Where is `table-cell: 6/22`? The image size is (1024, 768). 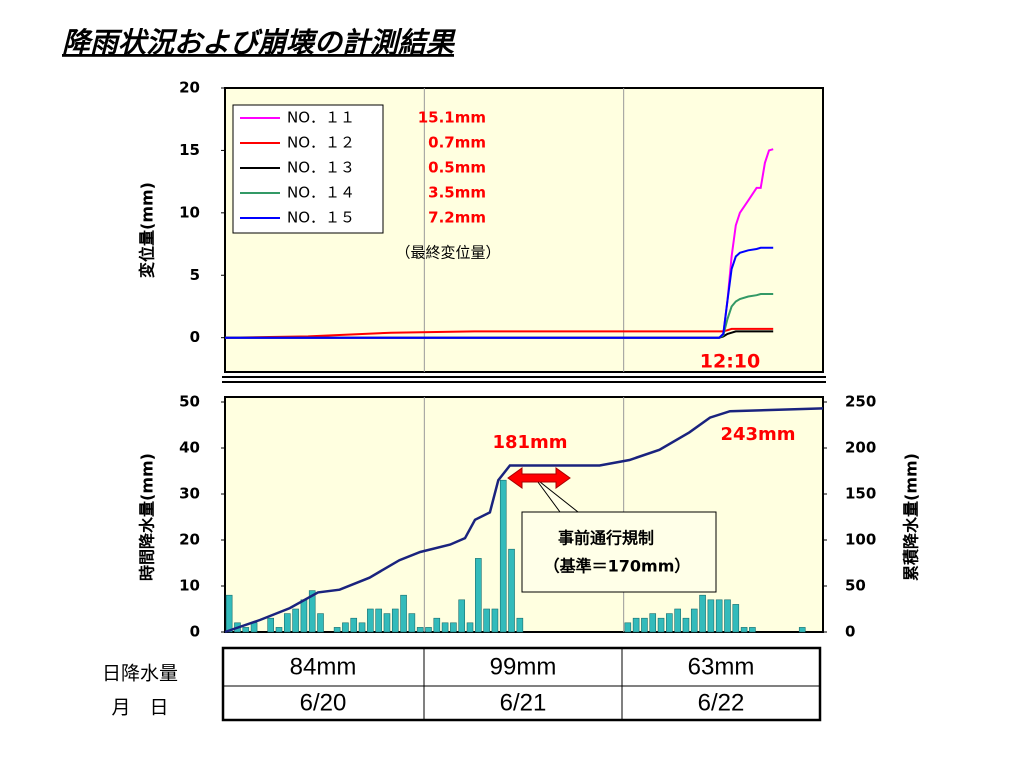 table-cell: 6/22 is located at coordinates (721, 702).